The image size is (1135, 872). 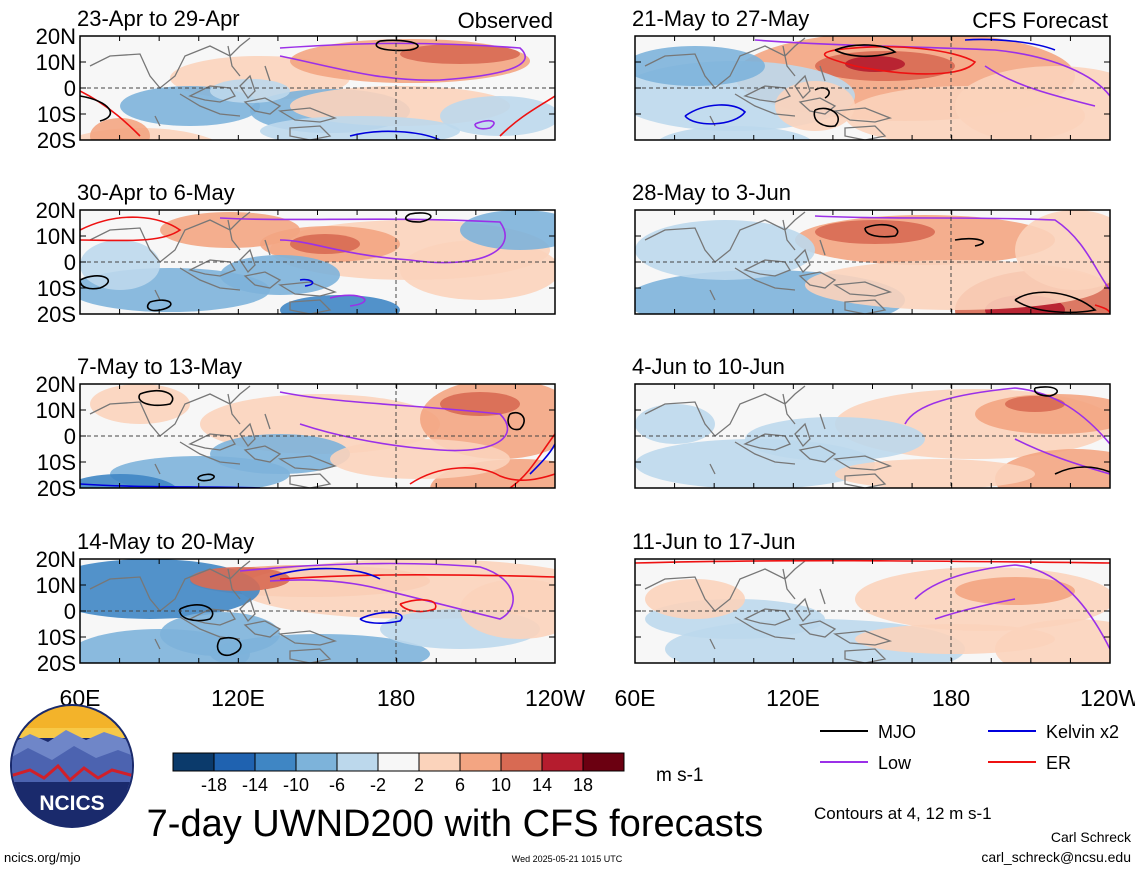 I want to click on colorbar-units: m s-1, so click(x=680, y=775).